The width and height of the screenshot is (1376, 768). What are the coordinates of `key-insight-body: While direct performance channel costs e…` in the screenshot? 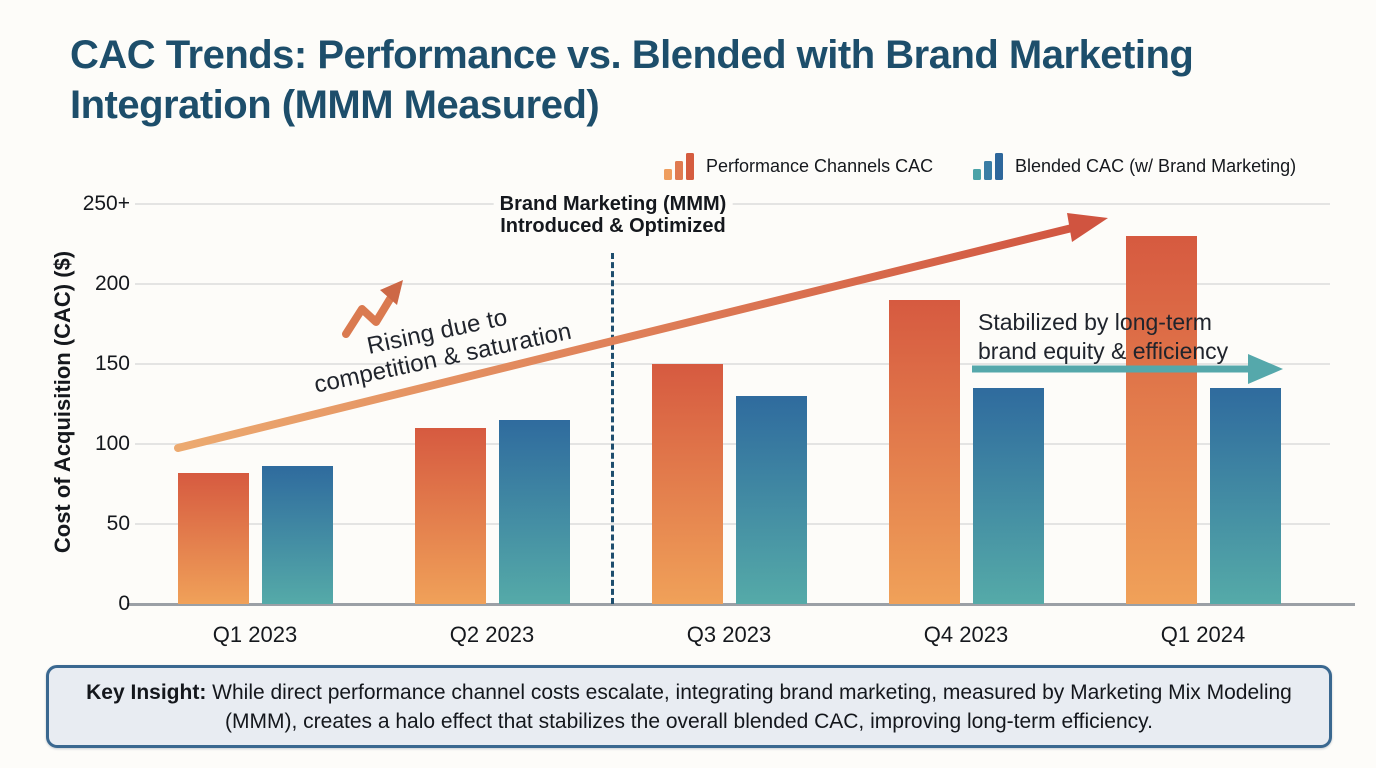 It's located at (749, 706).